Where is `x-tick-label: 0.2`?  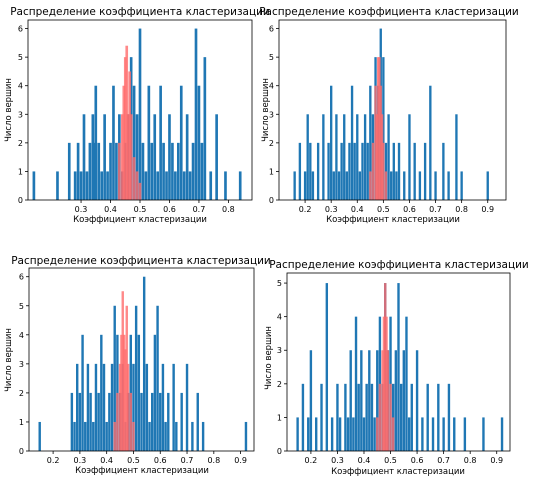 x-tick-label: 0.2 is located at coordinates (53, 460).